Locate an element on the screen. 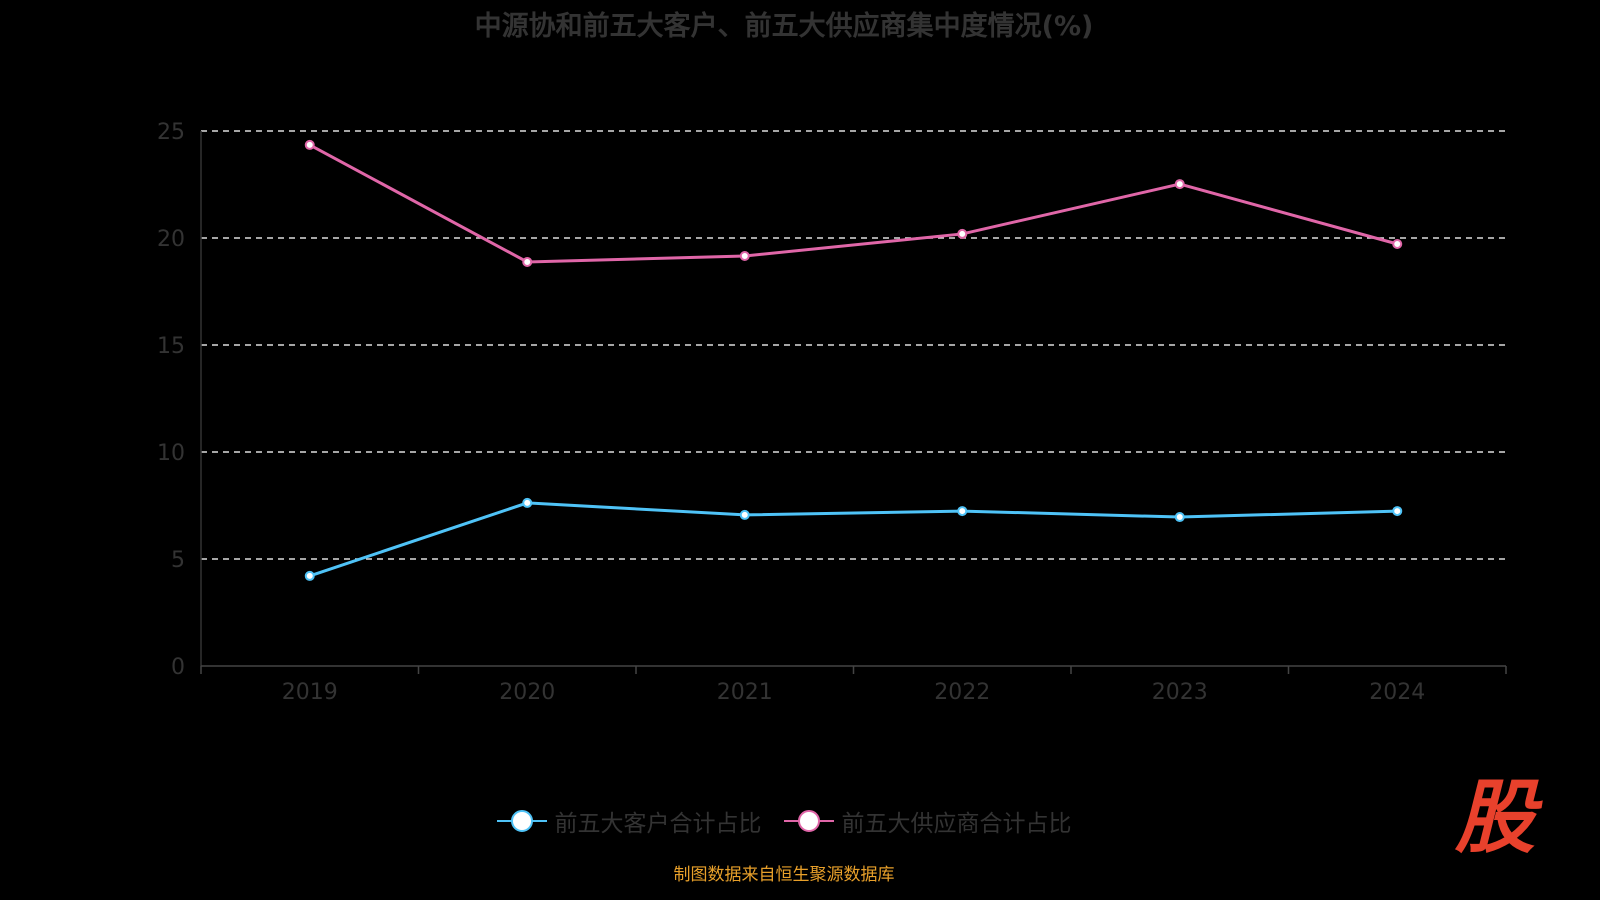 Image resolution: width=1600 pixels, height=900 pixels. x-tick-label: 2022 is located at coordinates (962, 692).